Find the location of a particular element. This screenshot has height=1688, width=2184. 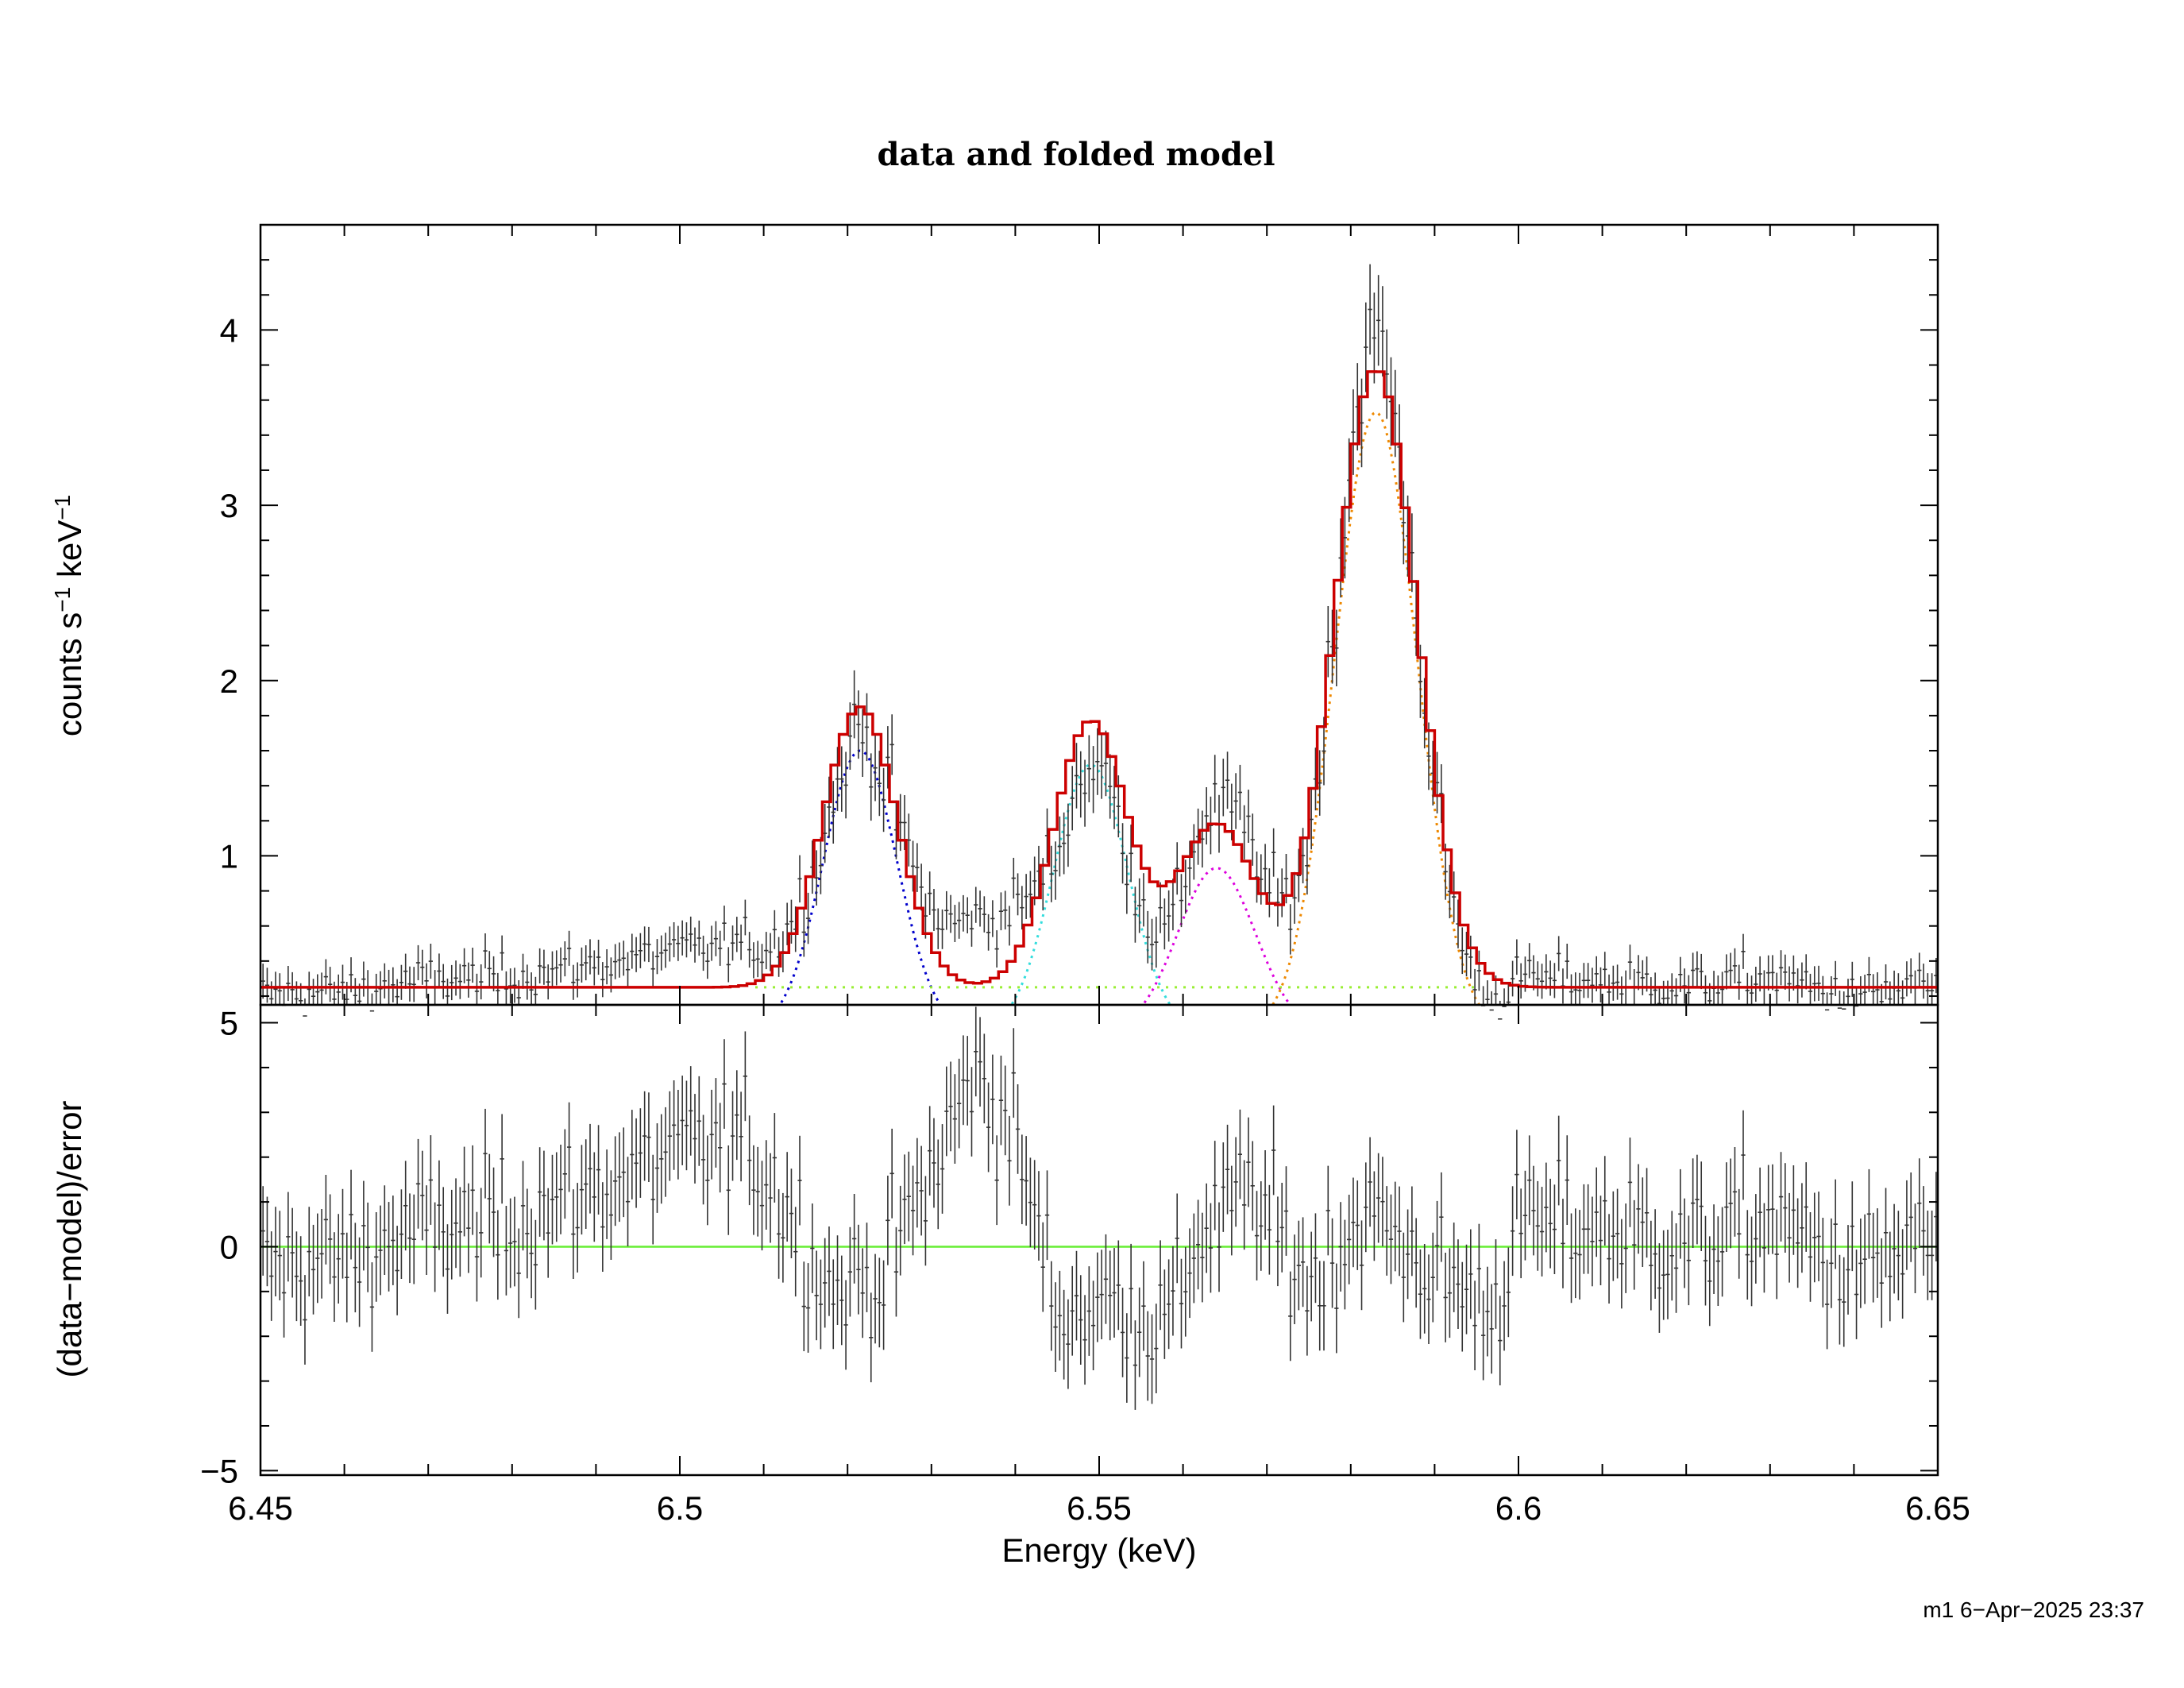

footer-timestamp: m1 6−Apr−2025 23:37 is located at coordinates (2033, 1610).